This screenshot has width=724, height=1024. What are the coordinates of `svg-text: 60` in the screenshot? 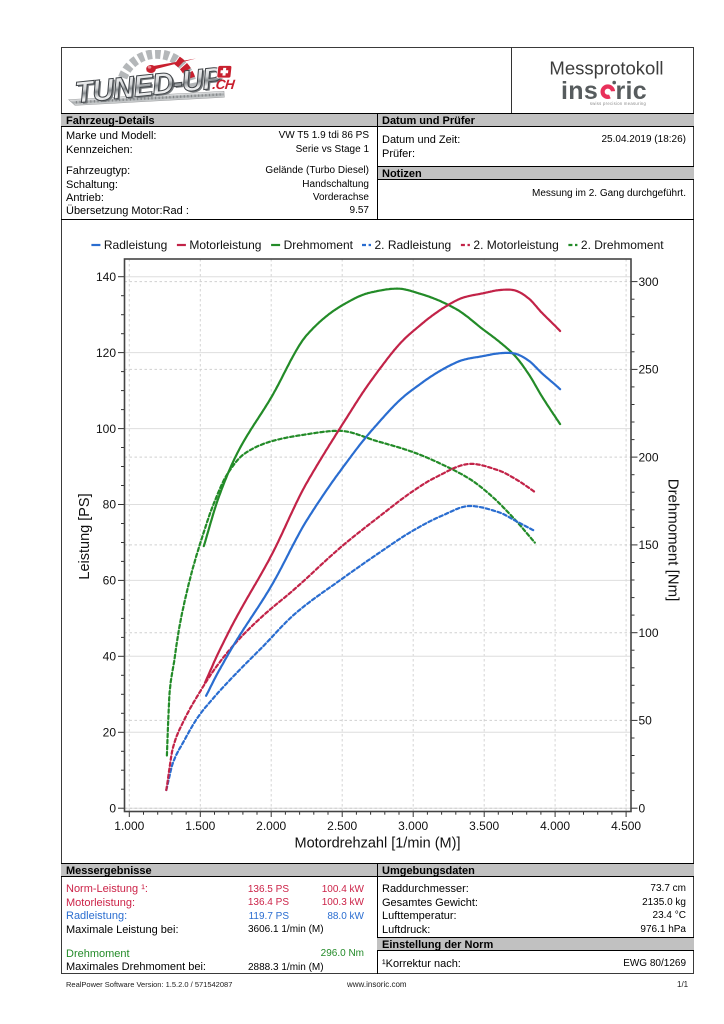 It's located at (110, 581).